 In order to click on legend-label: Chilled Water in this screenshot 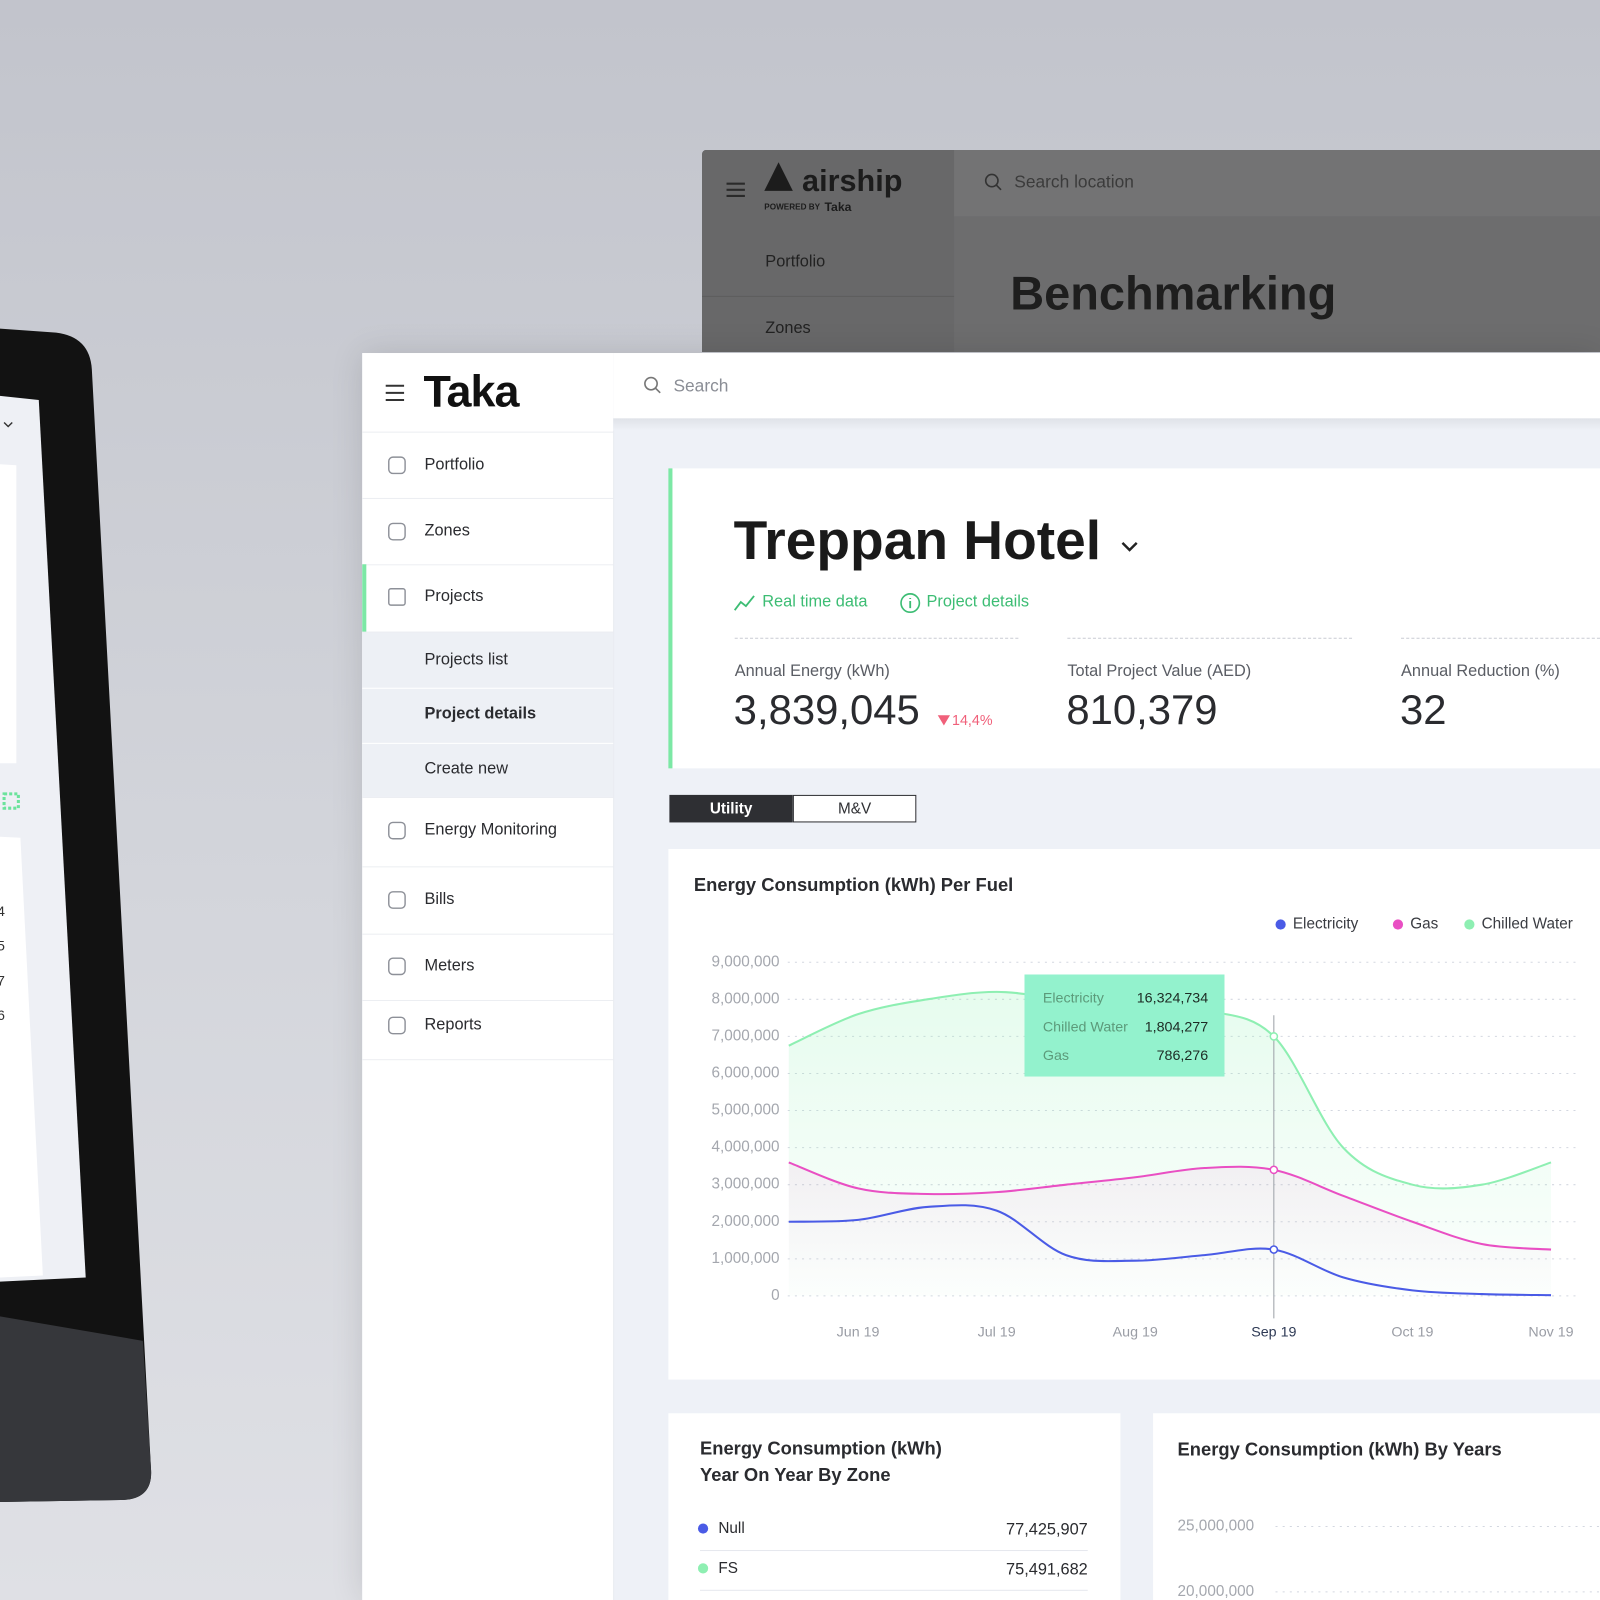, I will do `click(1527, 924)`.